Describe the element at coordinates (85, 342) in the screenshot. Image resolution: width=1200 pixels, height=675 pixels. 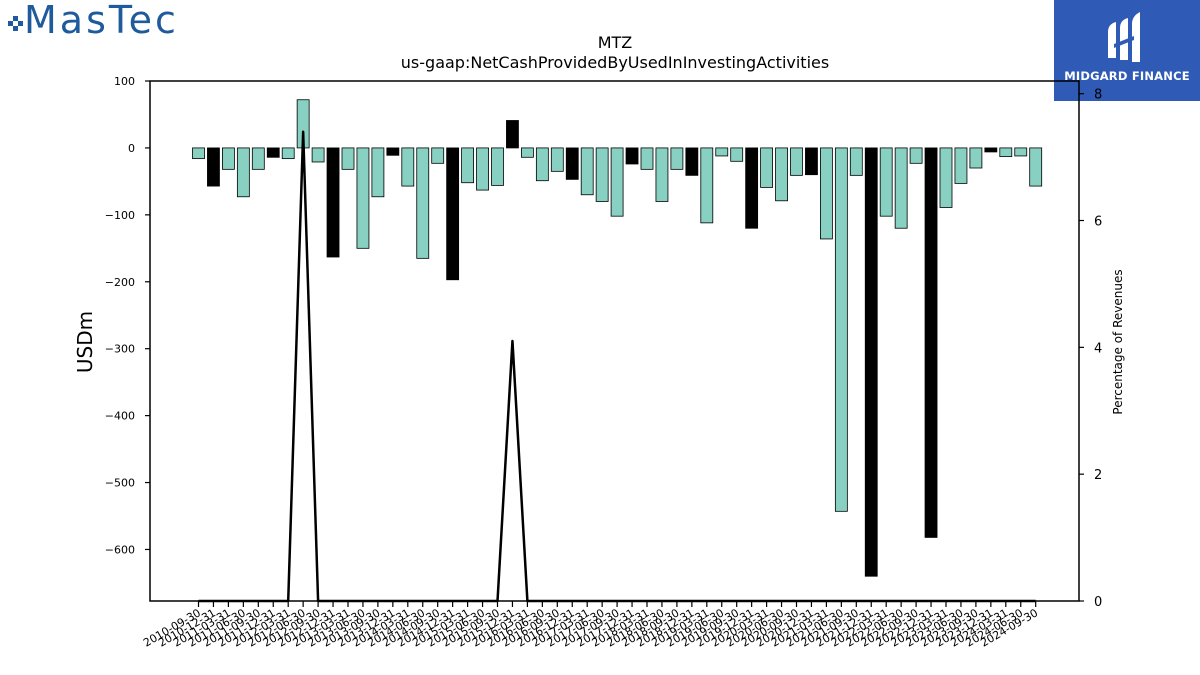
I see `y-axis-label: USDm` at that location.